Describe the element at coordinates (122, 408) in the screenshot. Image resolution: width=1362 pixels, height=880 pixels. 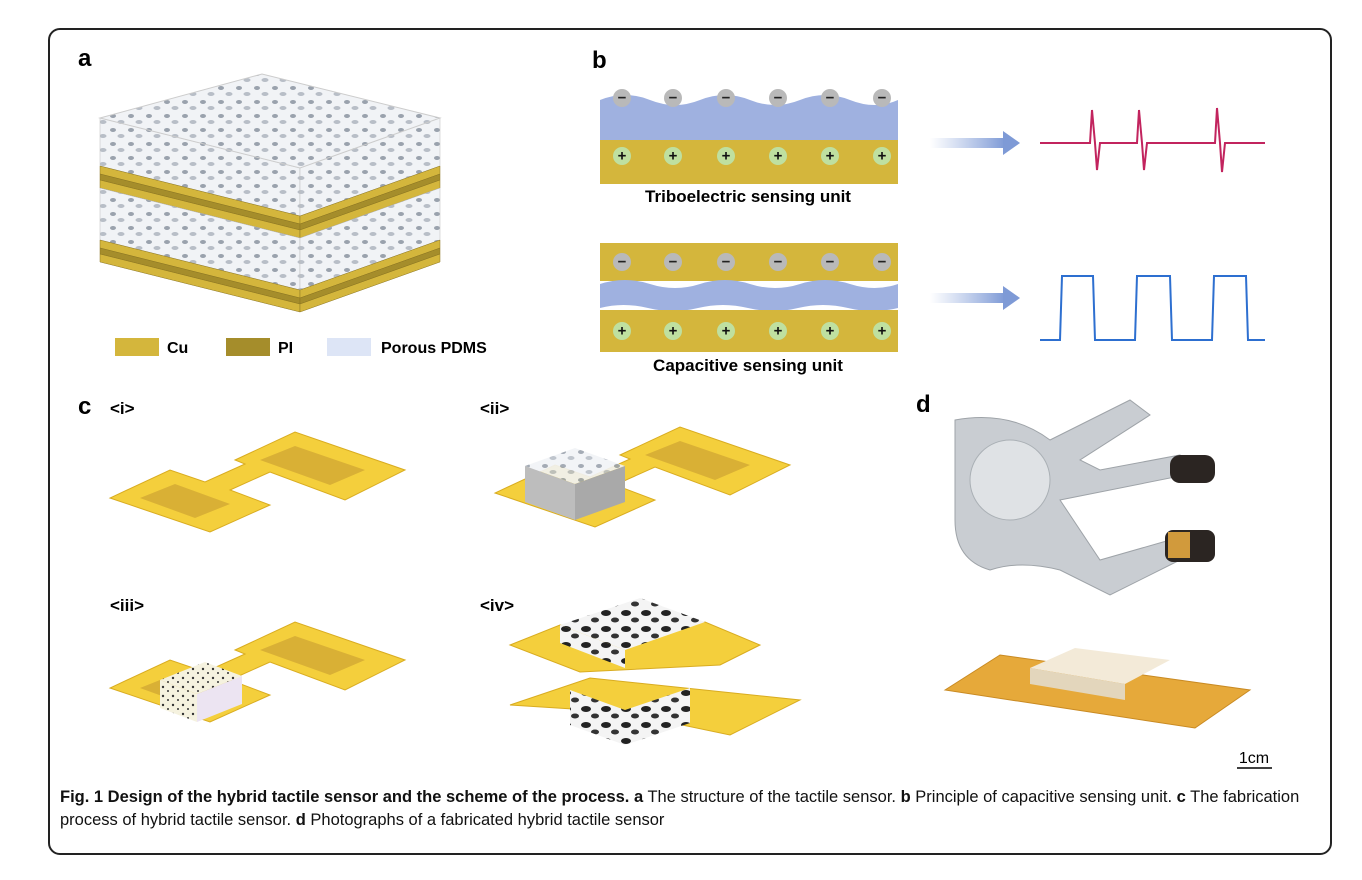
I see `step-label: <i>` at that location.